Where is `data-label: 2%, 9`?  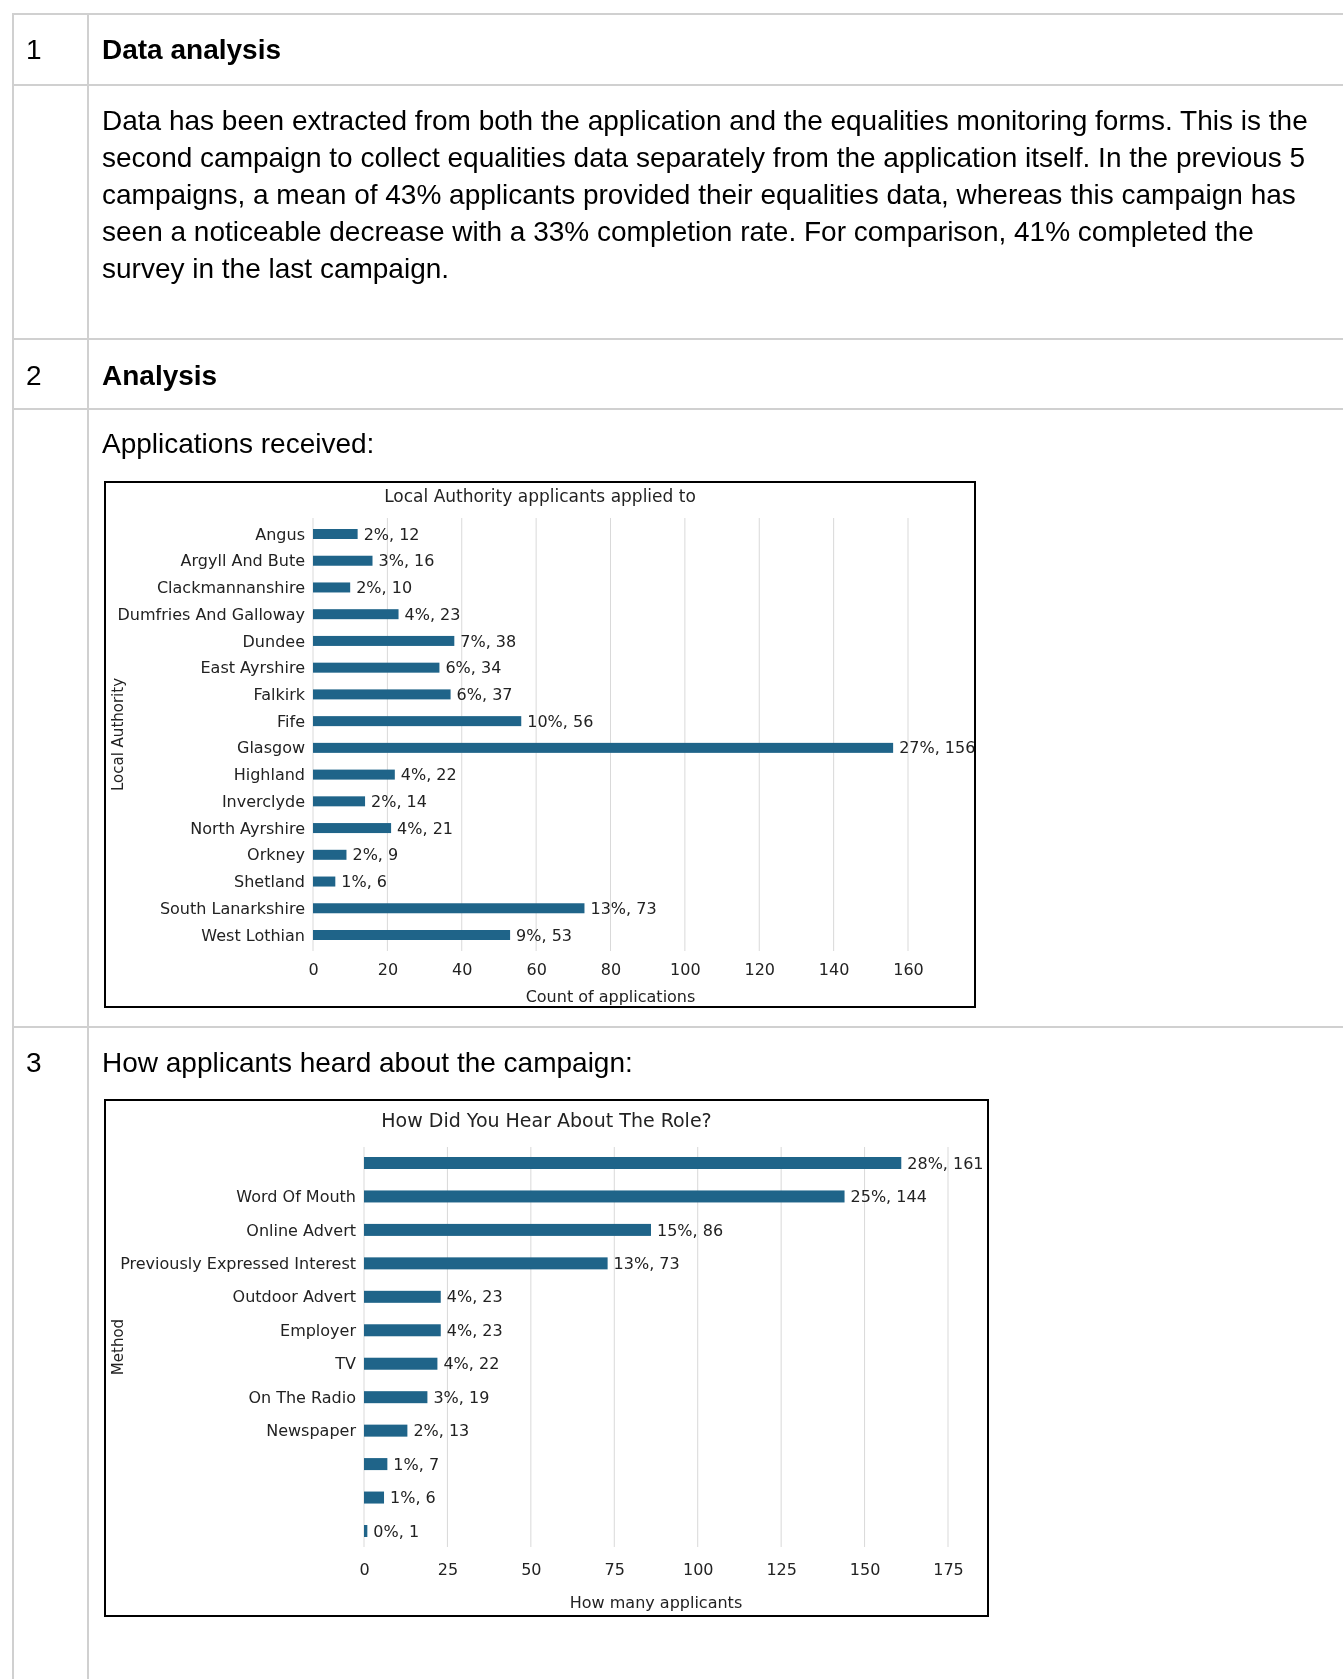
data-label: 2%, 9 is located at coordinates (375, 855).